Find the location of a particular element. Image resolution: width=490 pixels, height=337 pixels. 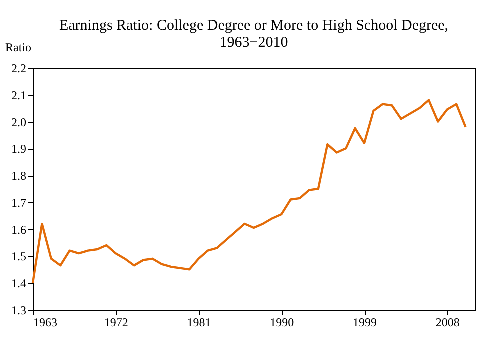

x-tick-label: 2008 is located at coordinates (448, 323).